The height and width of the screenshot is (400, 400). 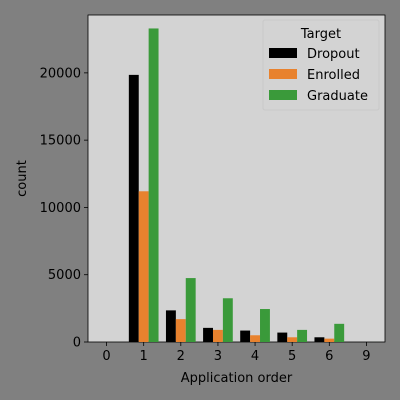 I want to click on y-axis-label: count, so click(x=22, y=178).